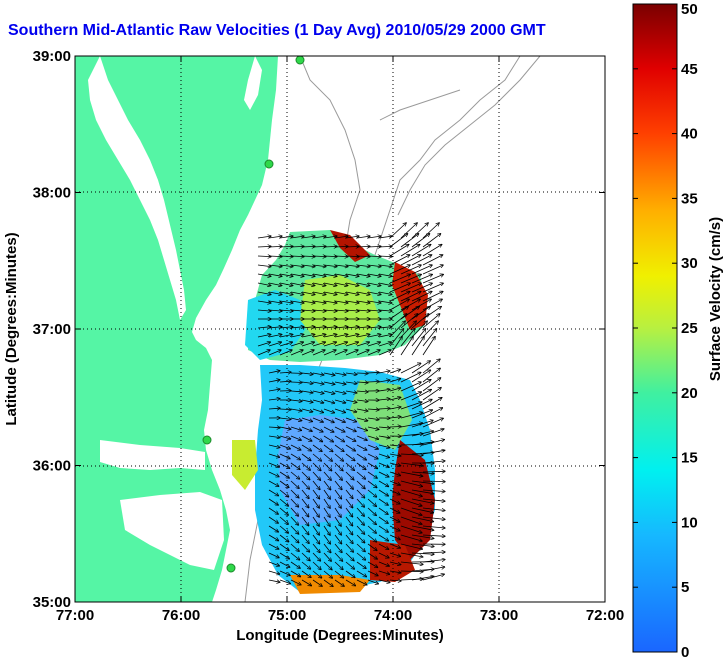 This screenshot has width=724, height=659. I want to click on colorbar-tick-label: 15, so click(689, 458).